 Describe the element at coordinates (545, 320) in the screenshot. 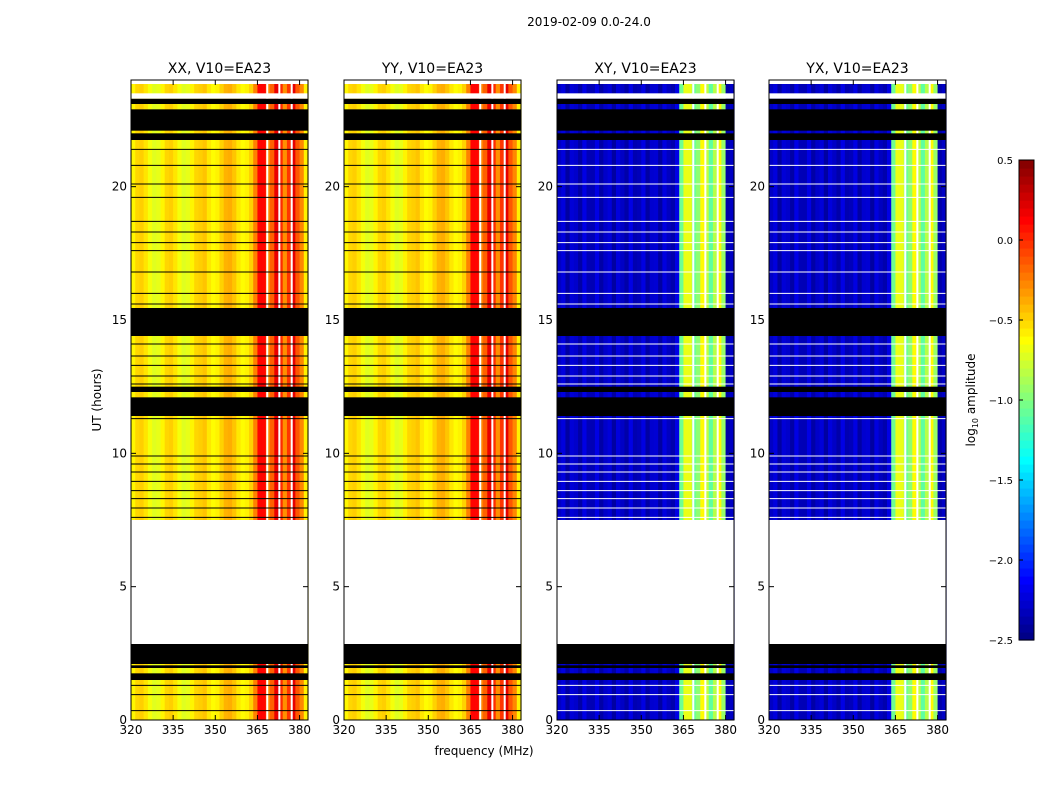

I see `y-tick-label: 15` at that location.